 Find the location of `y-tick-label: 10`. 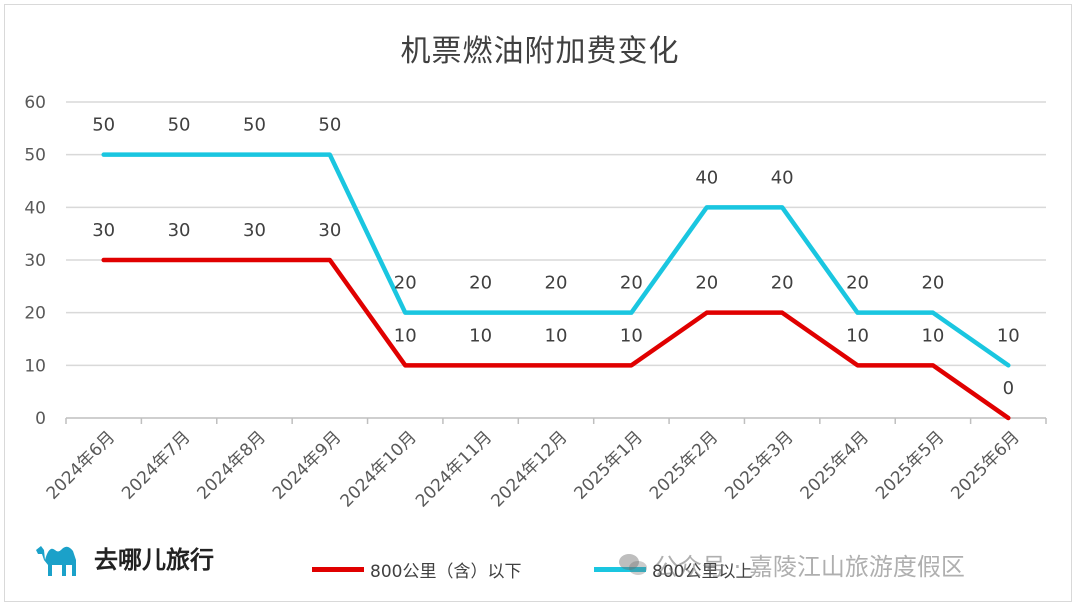

y-tick-label: 10 is located at coordinates (35, 366).